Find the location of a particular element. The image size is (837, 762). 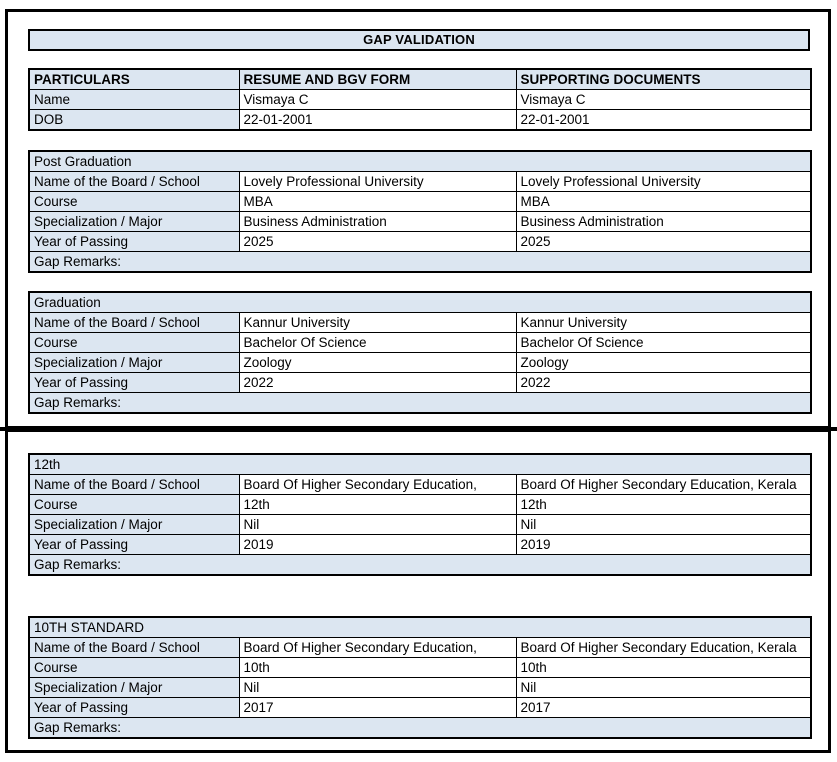

resume-value: 22-01-2001 is located at coordinates (377, 120).